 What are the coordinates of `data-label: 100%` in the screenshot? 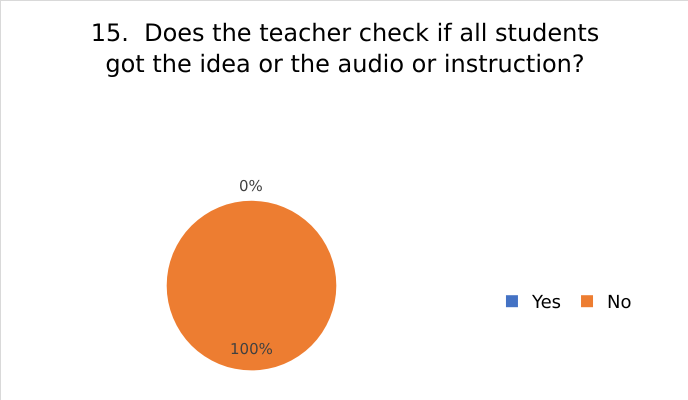 It's located at (251, 349).